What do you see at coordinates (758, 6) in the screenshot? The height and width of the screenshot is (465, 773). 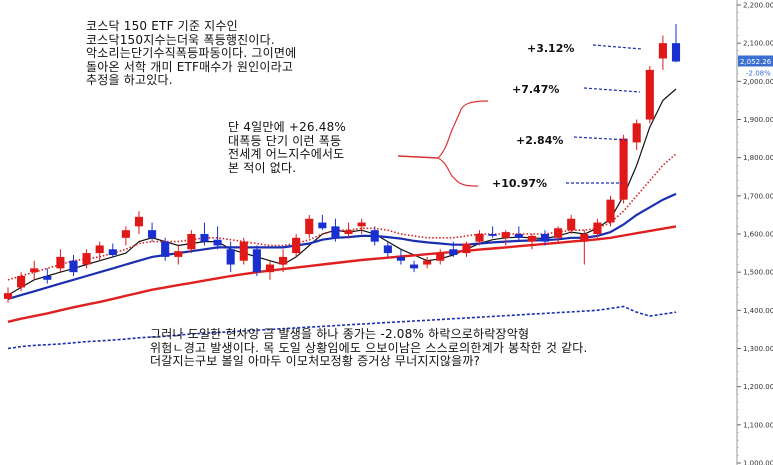 I see `y-tick-label: 2,200.00` at bounding box center [758, 6].